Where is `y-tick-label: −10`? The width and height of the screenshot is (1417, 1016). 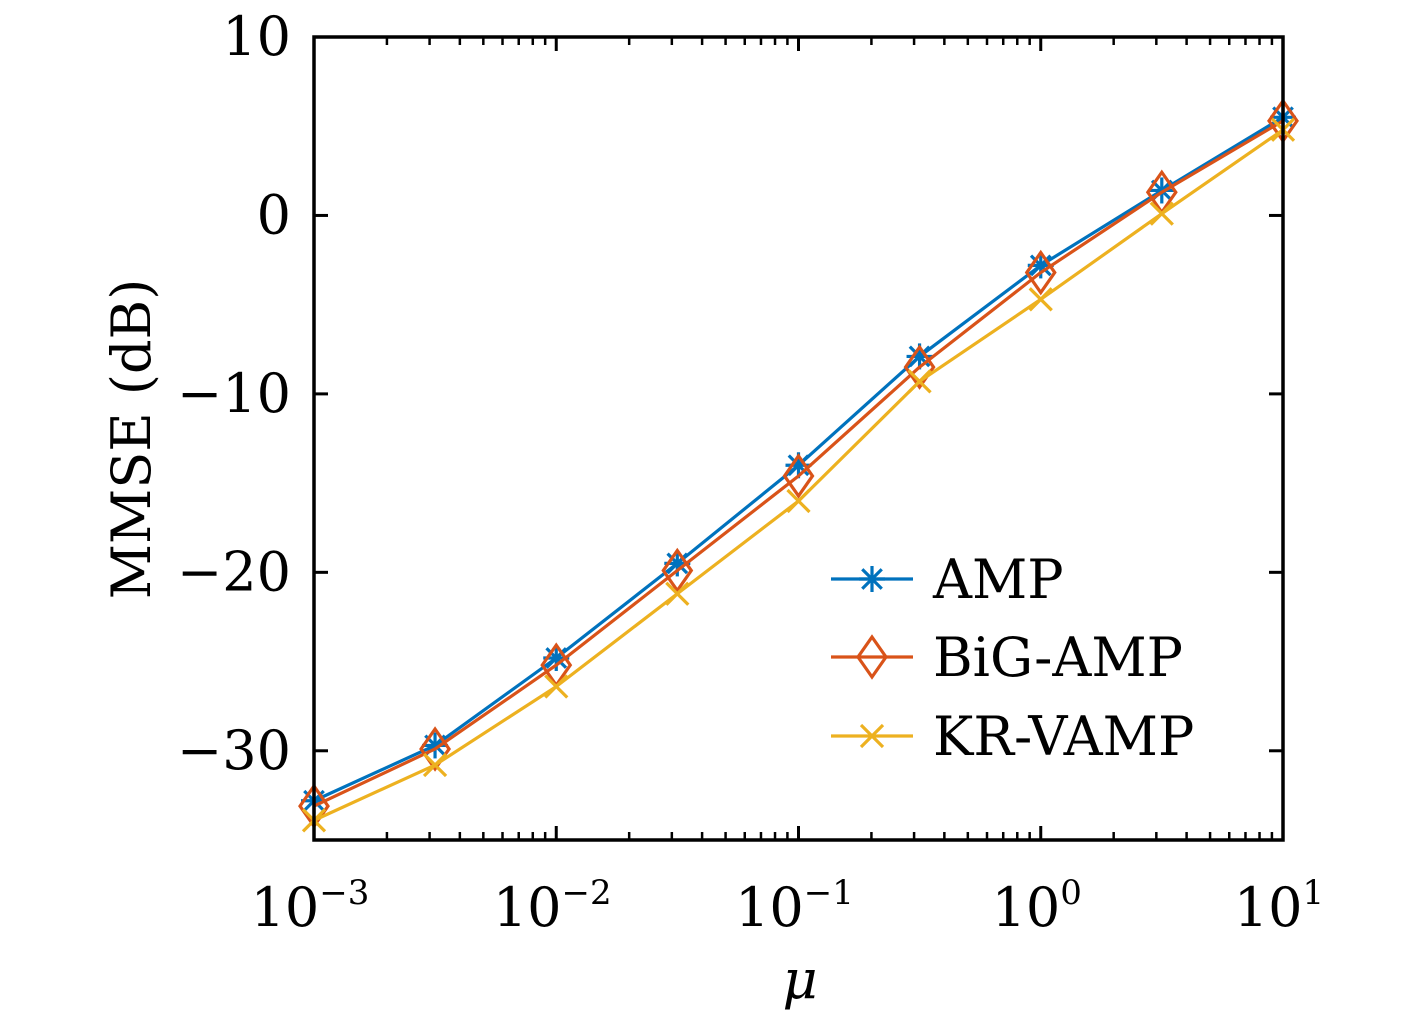 y-tick-label: −10 is located at coordinates (234, 393).